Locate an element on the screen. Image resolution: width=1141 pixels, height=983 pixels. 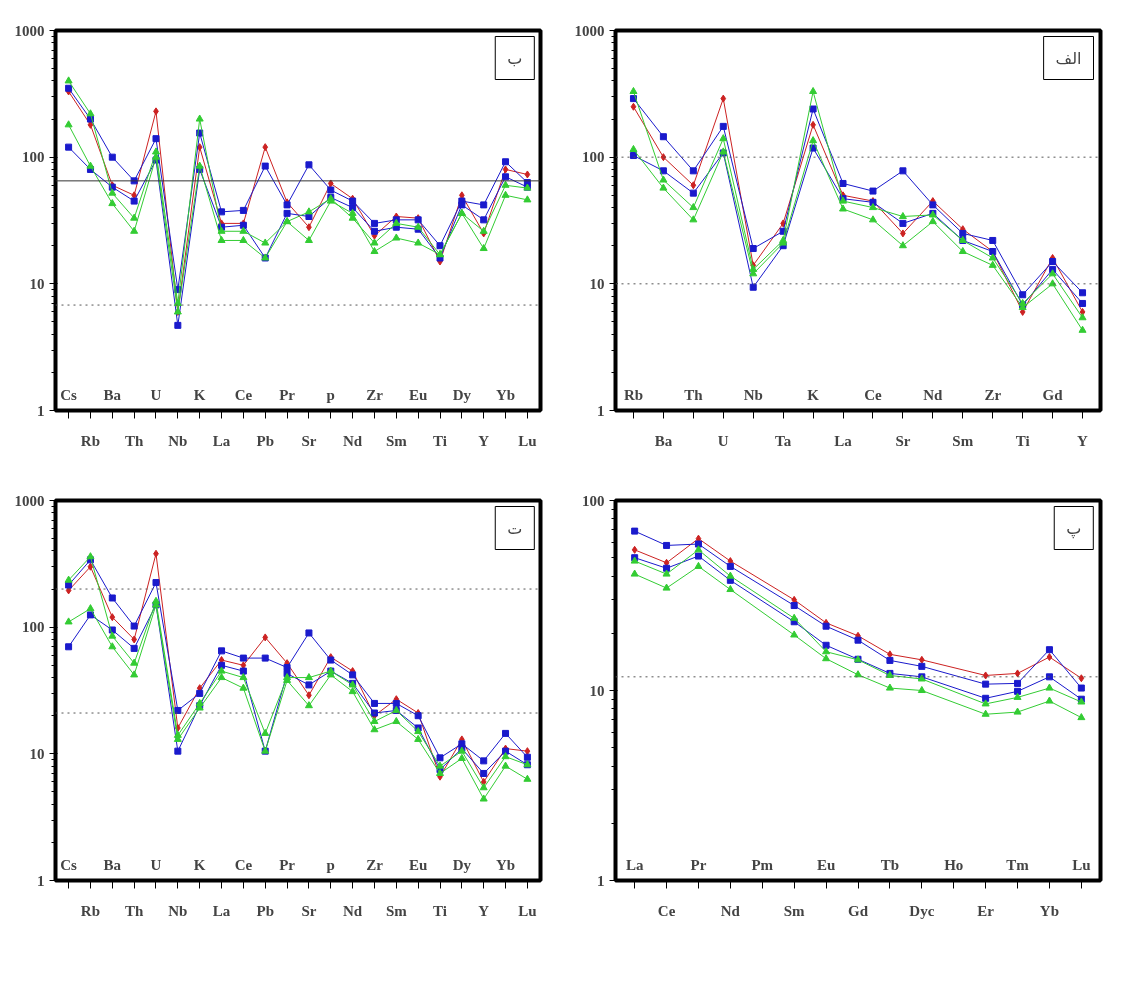
text: ت is located at coordinates (515, 528).